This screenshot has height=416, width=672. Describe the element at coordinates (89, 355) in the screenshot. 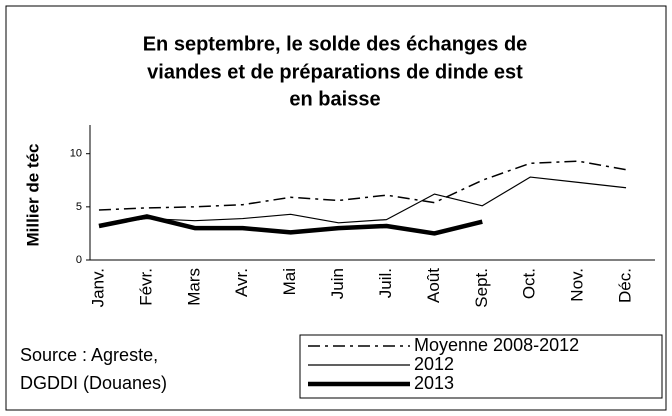

I see `source: Source : Agreste,` at that location.